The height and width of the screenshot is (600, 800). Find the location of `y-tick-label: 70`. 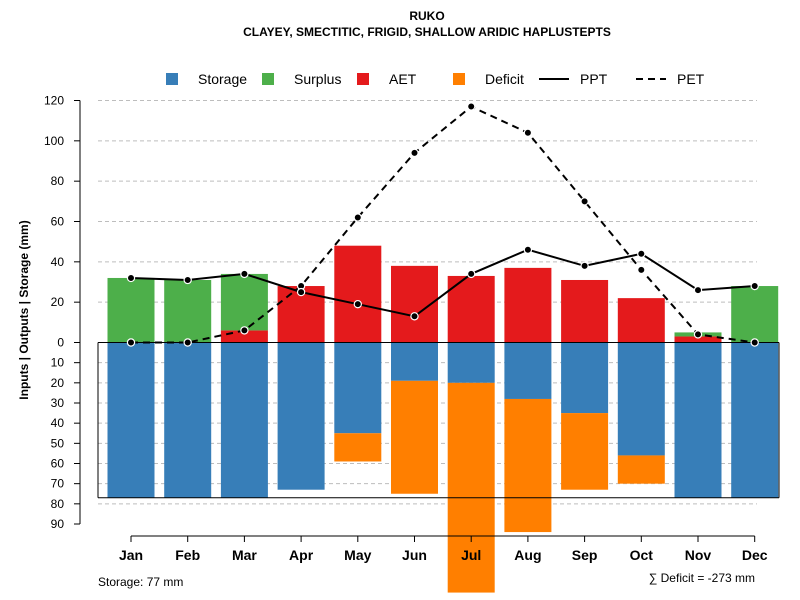

y-tick-label: 70 is located at coordinates (58, 484).